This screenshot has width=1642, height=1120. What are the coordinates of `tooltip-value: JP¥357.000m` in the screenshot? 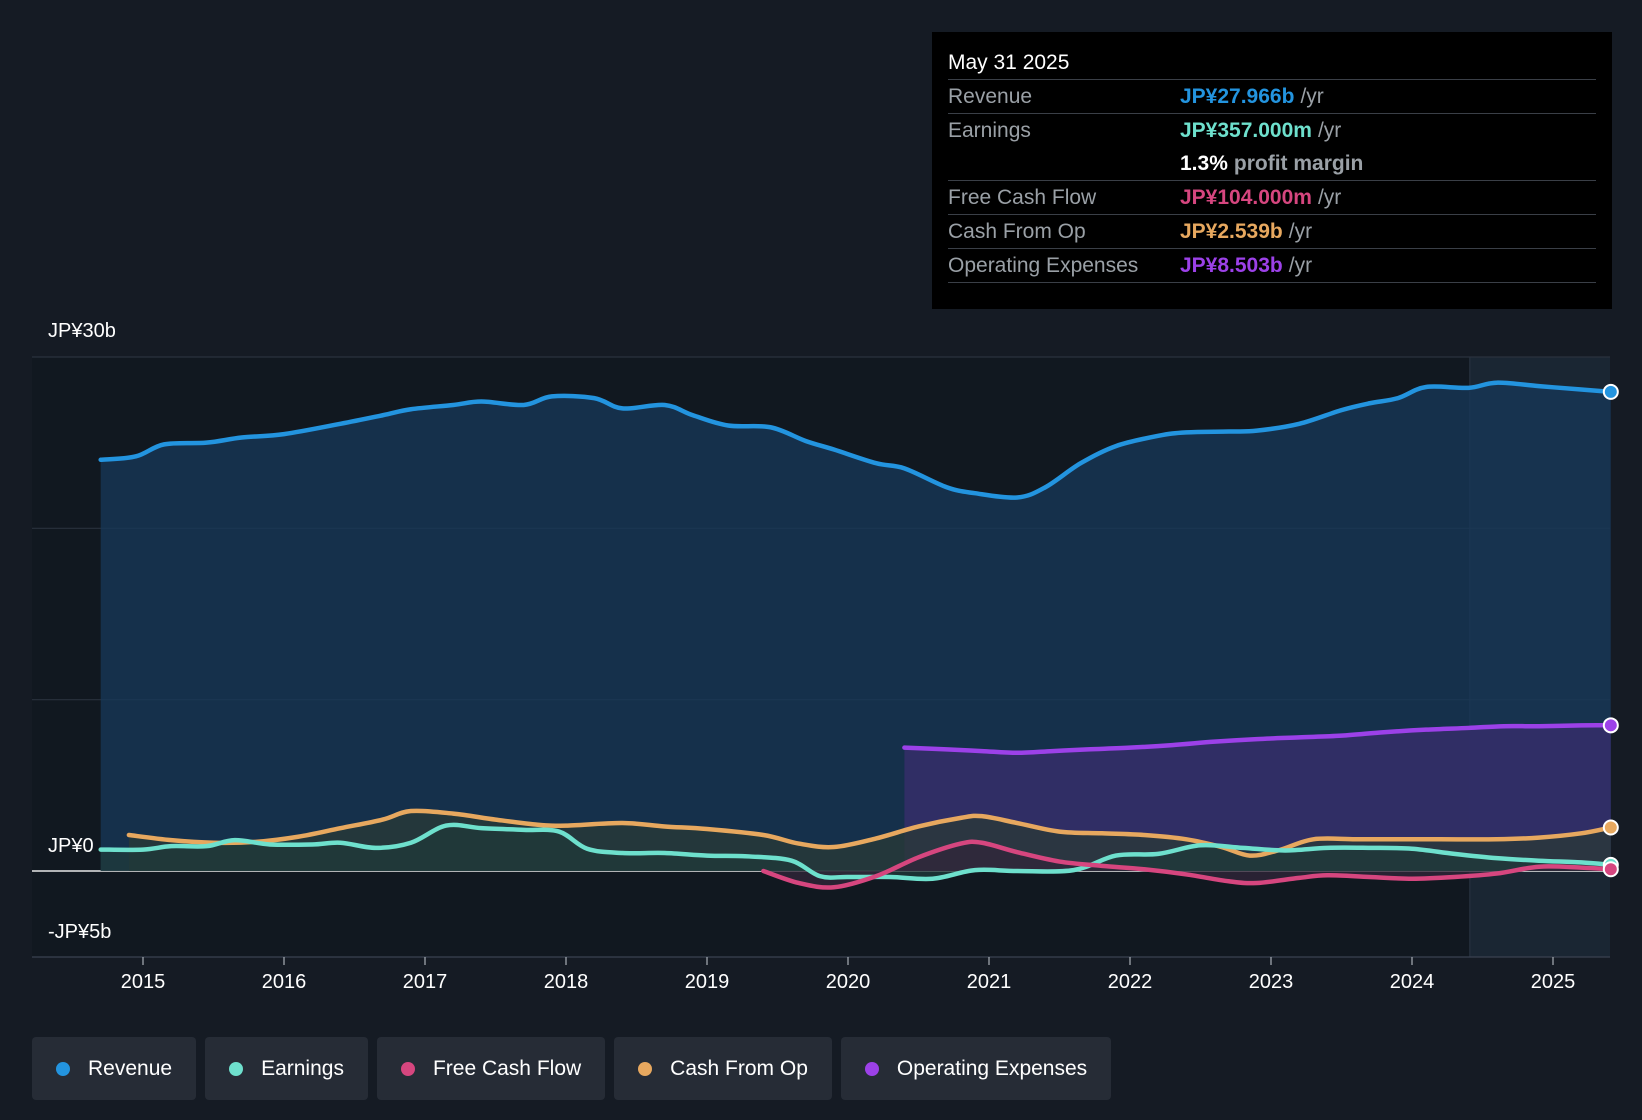 It's located at (1246, 130).